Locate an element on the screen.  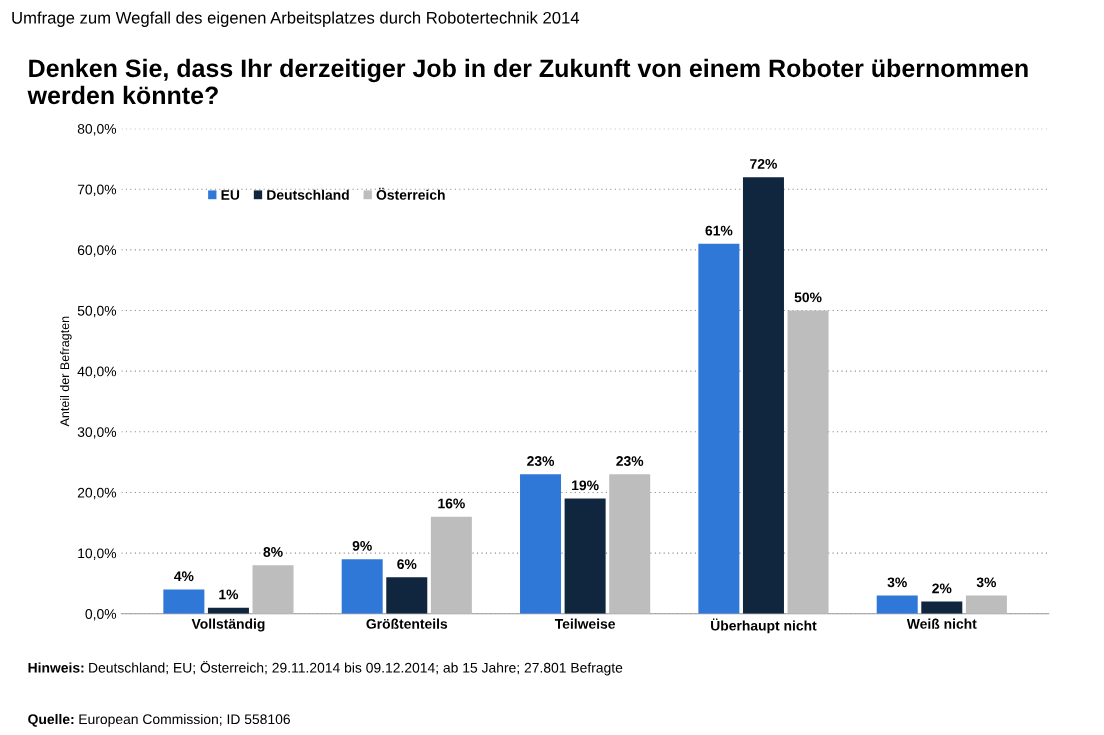
y-axis-title: Anteil der Befragten is located at coordinates (65, 371).